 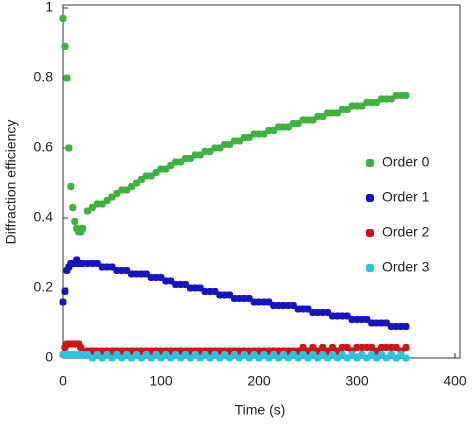 What do you see at coordinates (406, 162) in the screenshot?
I see `legend-label: Order 0` at bounding box center [406, 162].